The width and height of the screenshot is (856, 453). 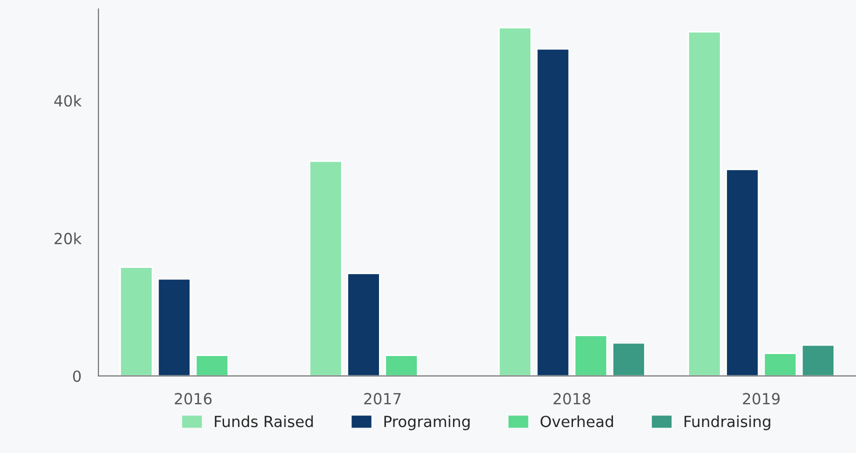 What do you see at coordinates (761, 398) in the screenshot?
I see `x-tick-label: 2019` at bounding box center [761, 398].